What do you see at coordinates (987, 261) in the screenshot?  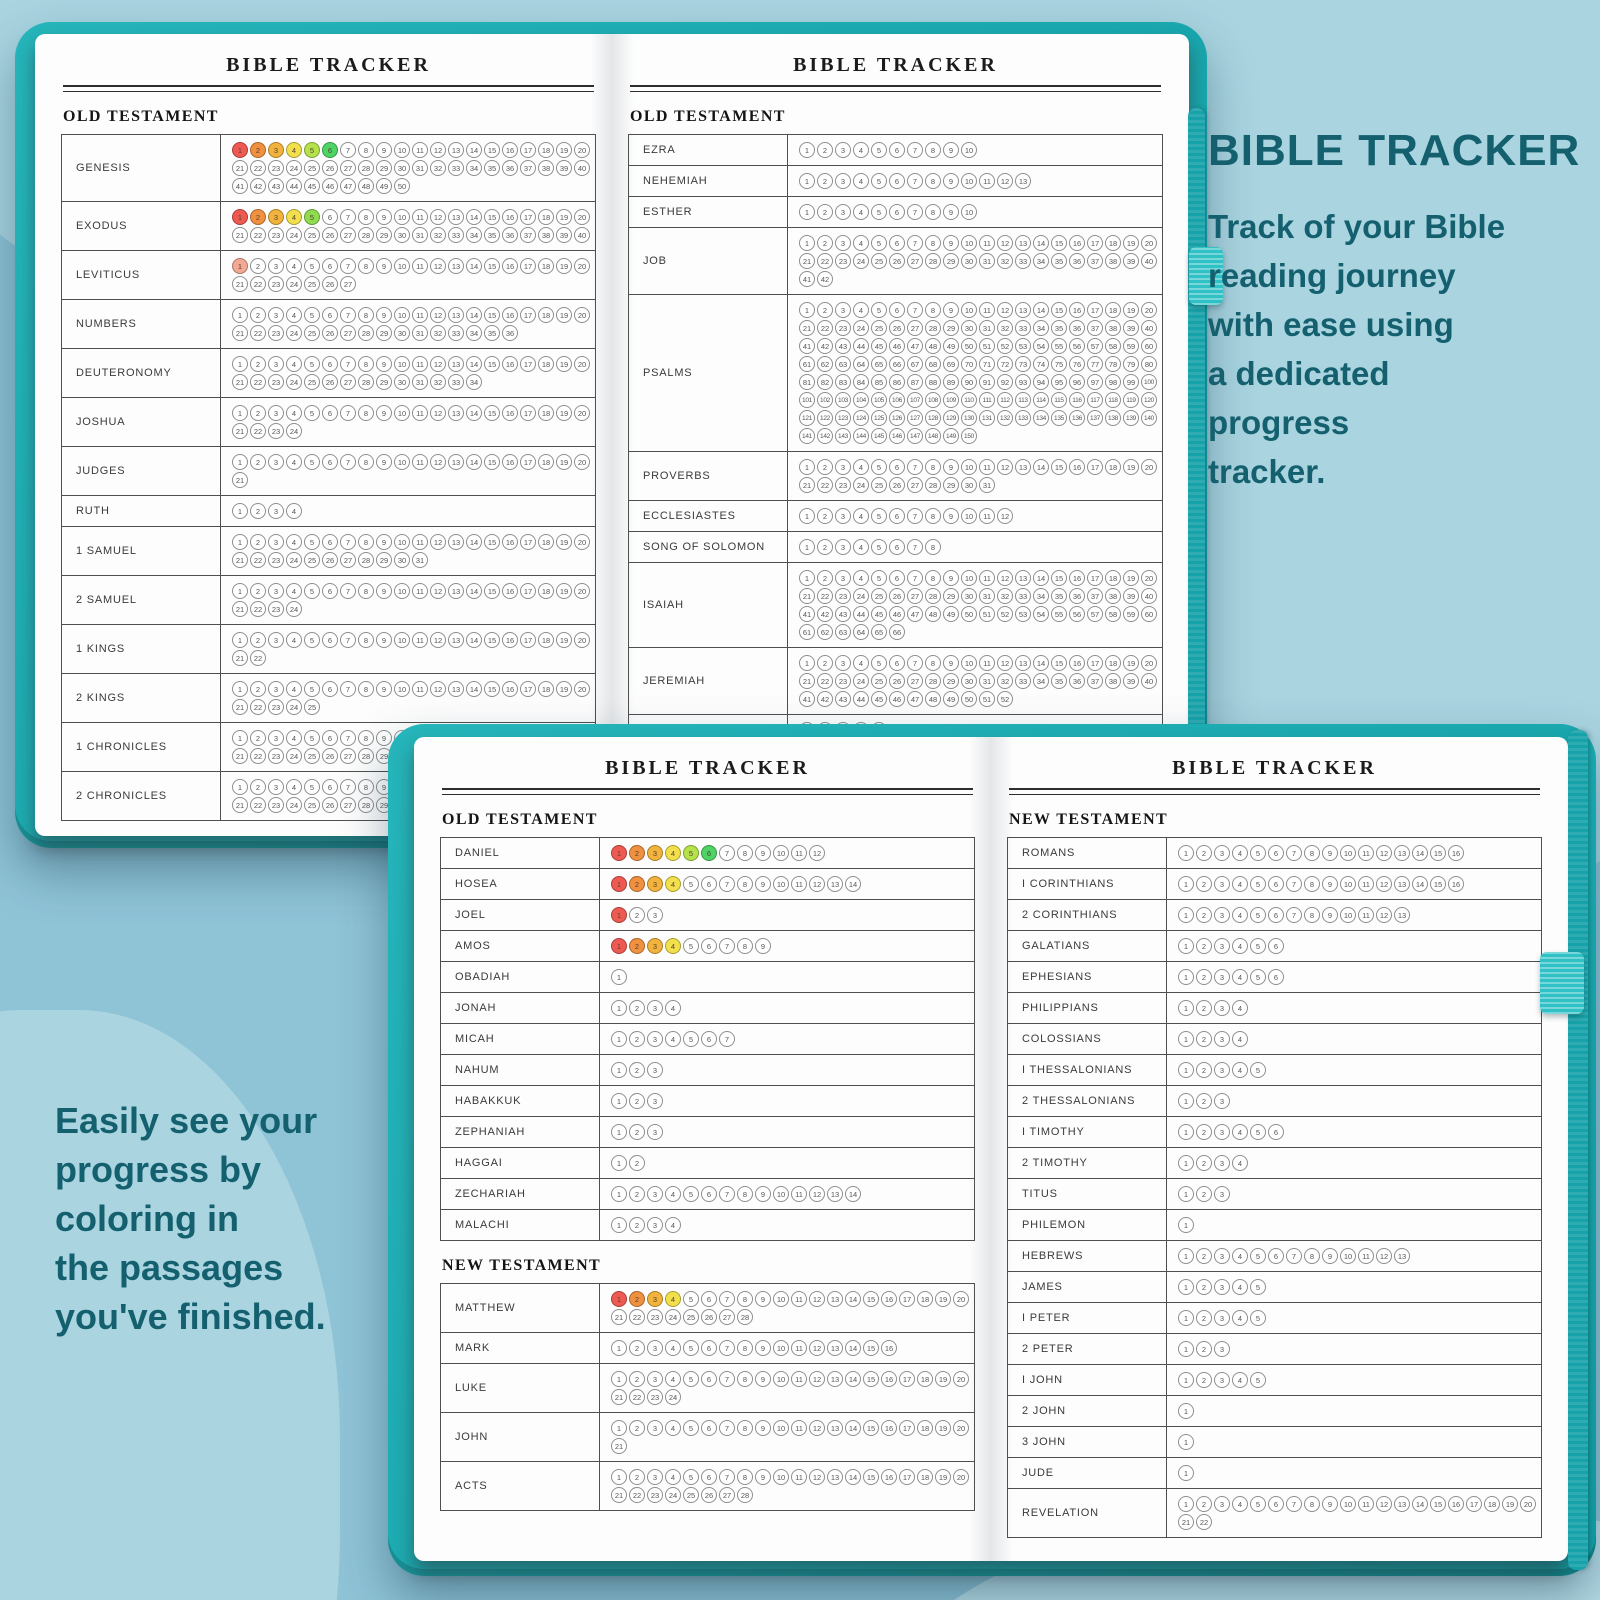 I see `chapter-circle: 31` at bounding box center [987, 261].